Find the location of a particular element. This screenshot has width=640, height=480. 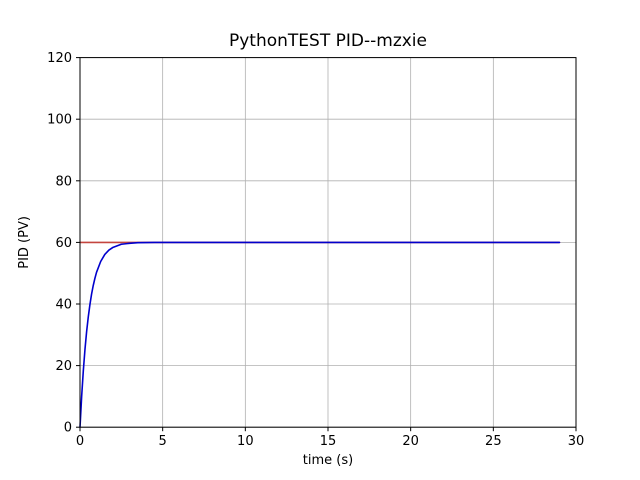

x-tick-label: 10 is located at coordinates (245, 441).